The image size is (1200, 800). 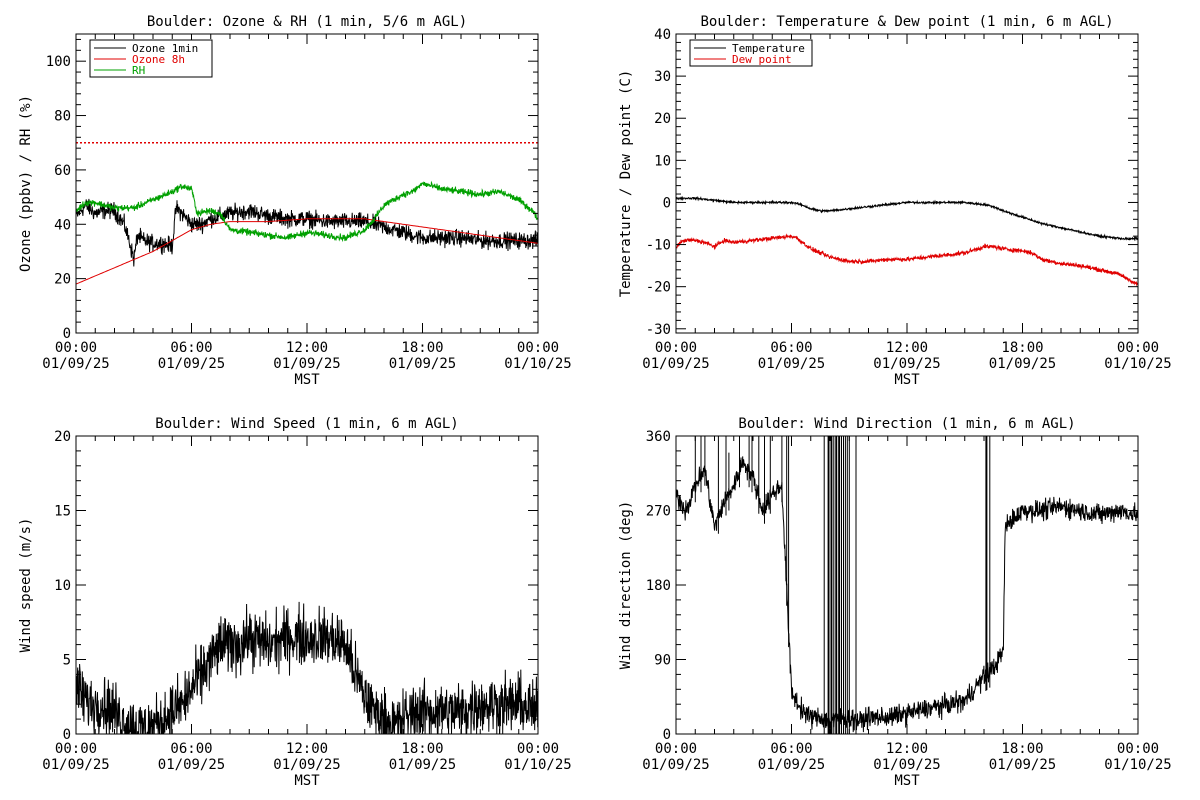 What do you see at coordinates (138, 70) in the screenshot?
I see `legend-label: RH` at bounding box center [138, 70].